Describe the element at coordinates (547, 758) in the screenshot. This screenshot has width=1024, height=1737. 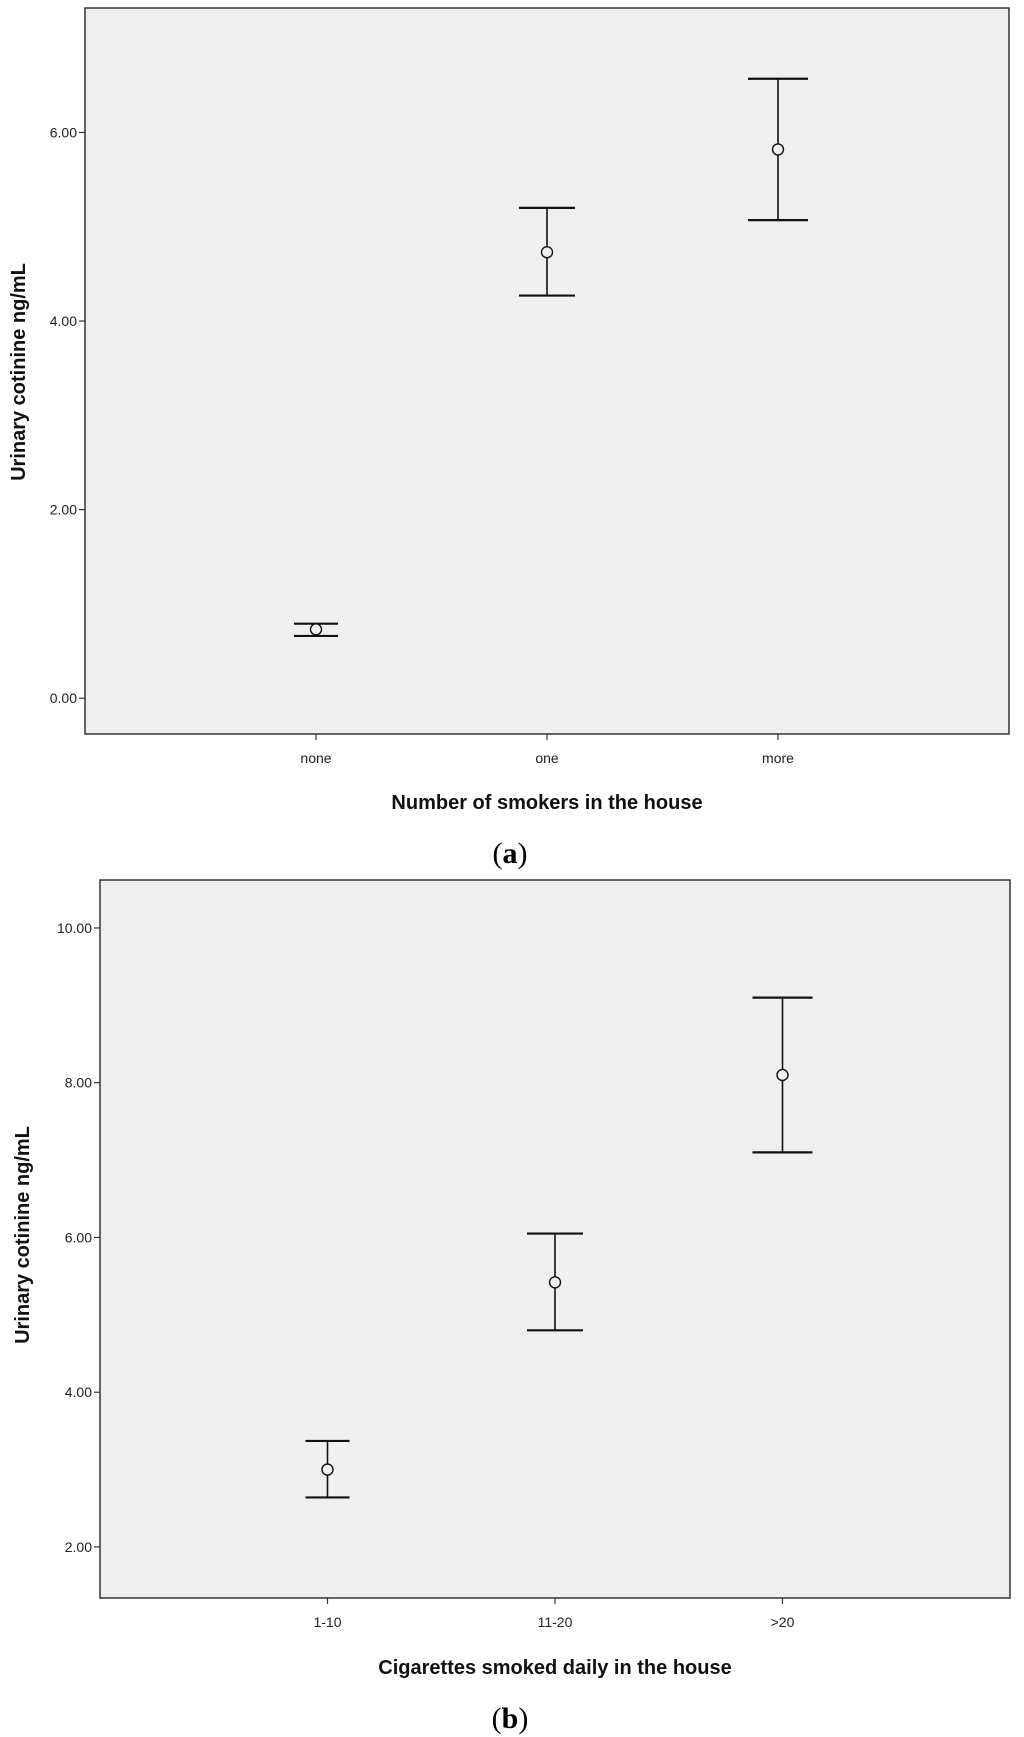
I see `x-tick-label: one` at that location.